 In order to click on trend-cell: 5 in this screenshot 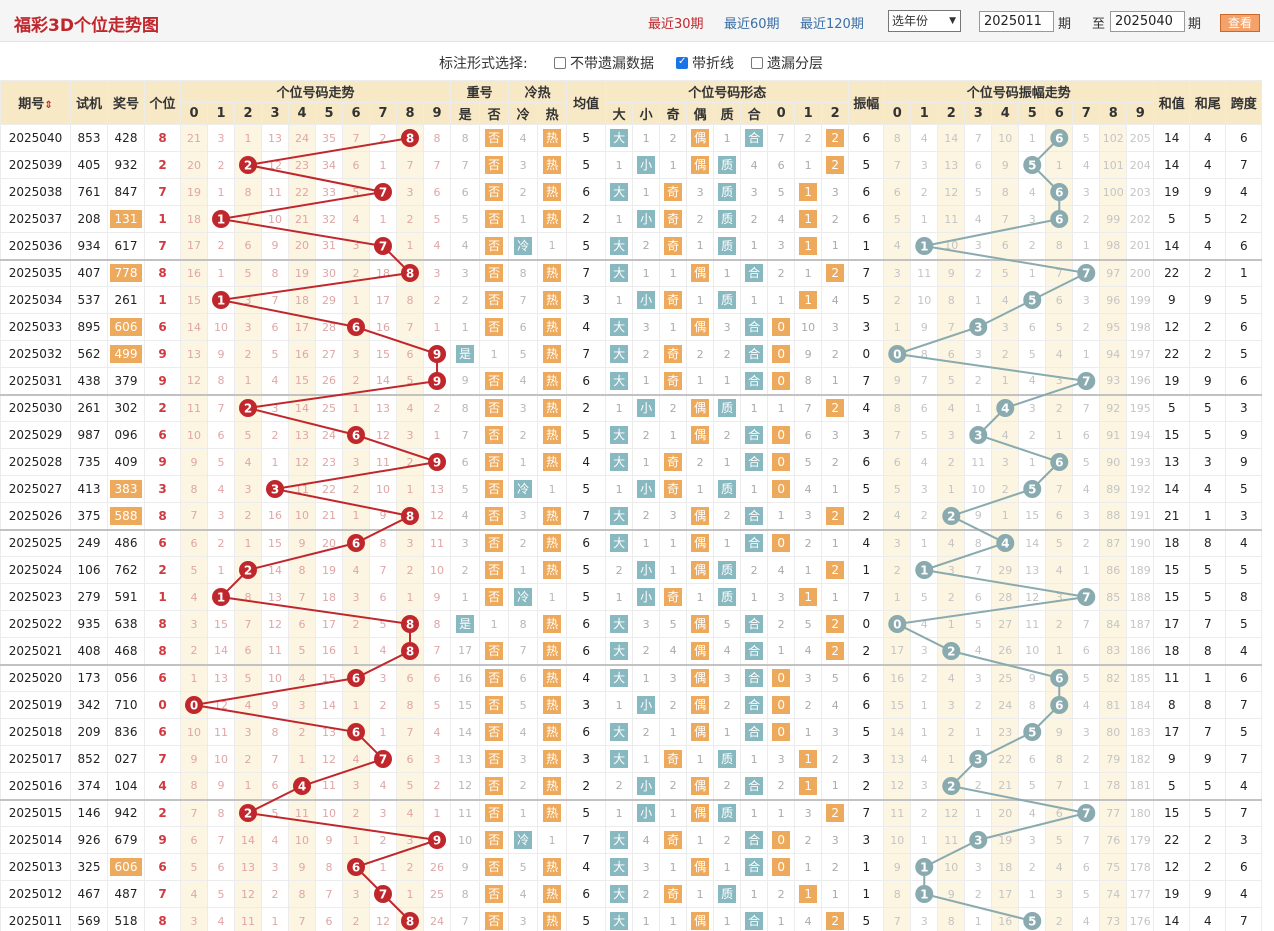, I will do `click(248, 435)`.